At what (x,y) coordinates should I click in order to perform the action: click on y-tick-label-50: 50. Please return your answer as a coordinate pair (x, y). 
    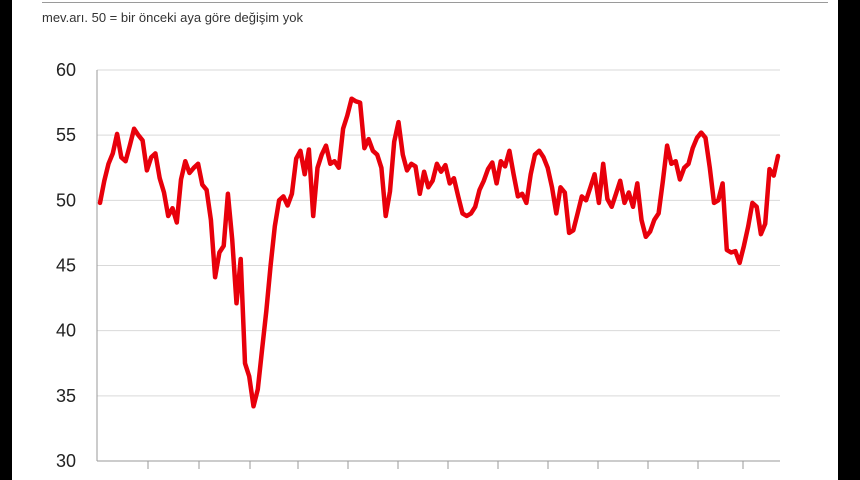
    Looking at the image, I should click on (66, 200).